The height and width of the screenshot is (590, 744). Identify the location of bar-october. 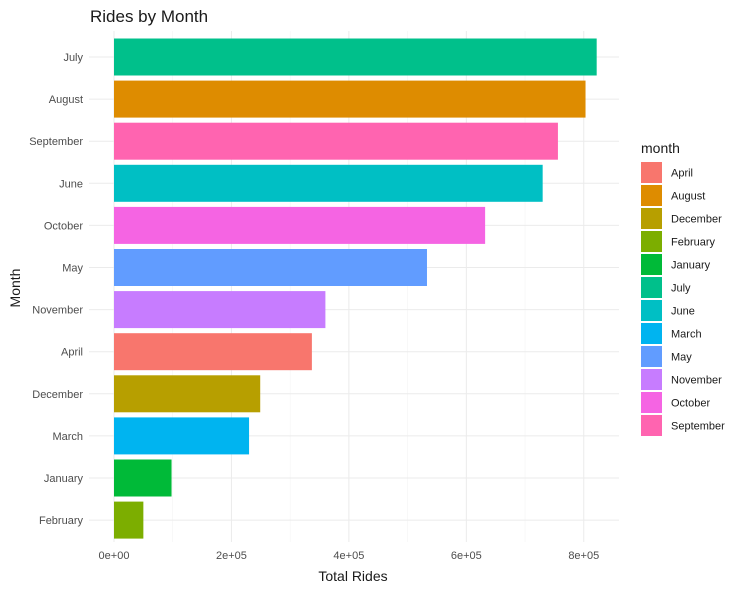
(300, 225).